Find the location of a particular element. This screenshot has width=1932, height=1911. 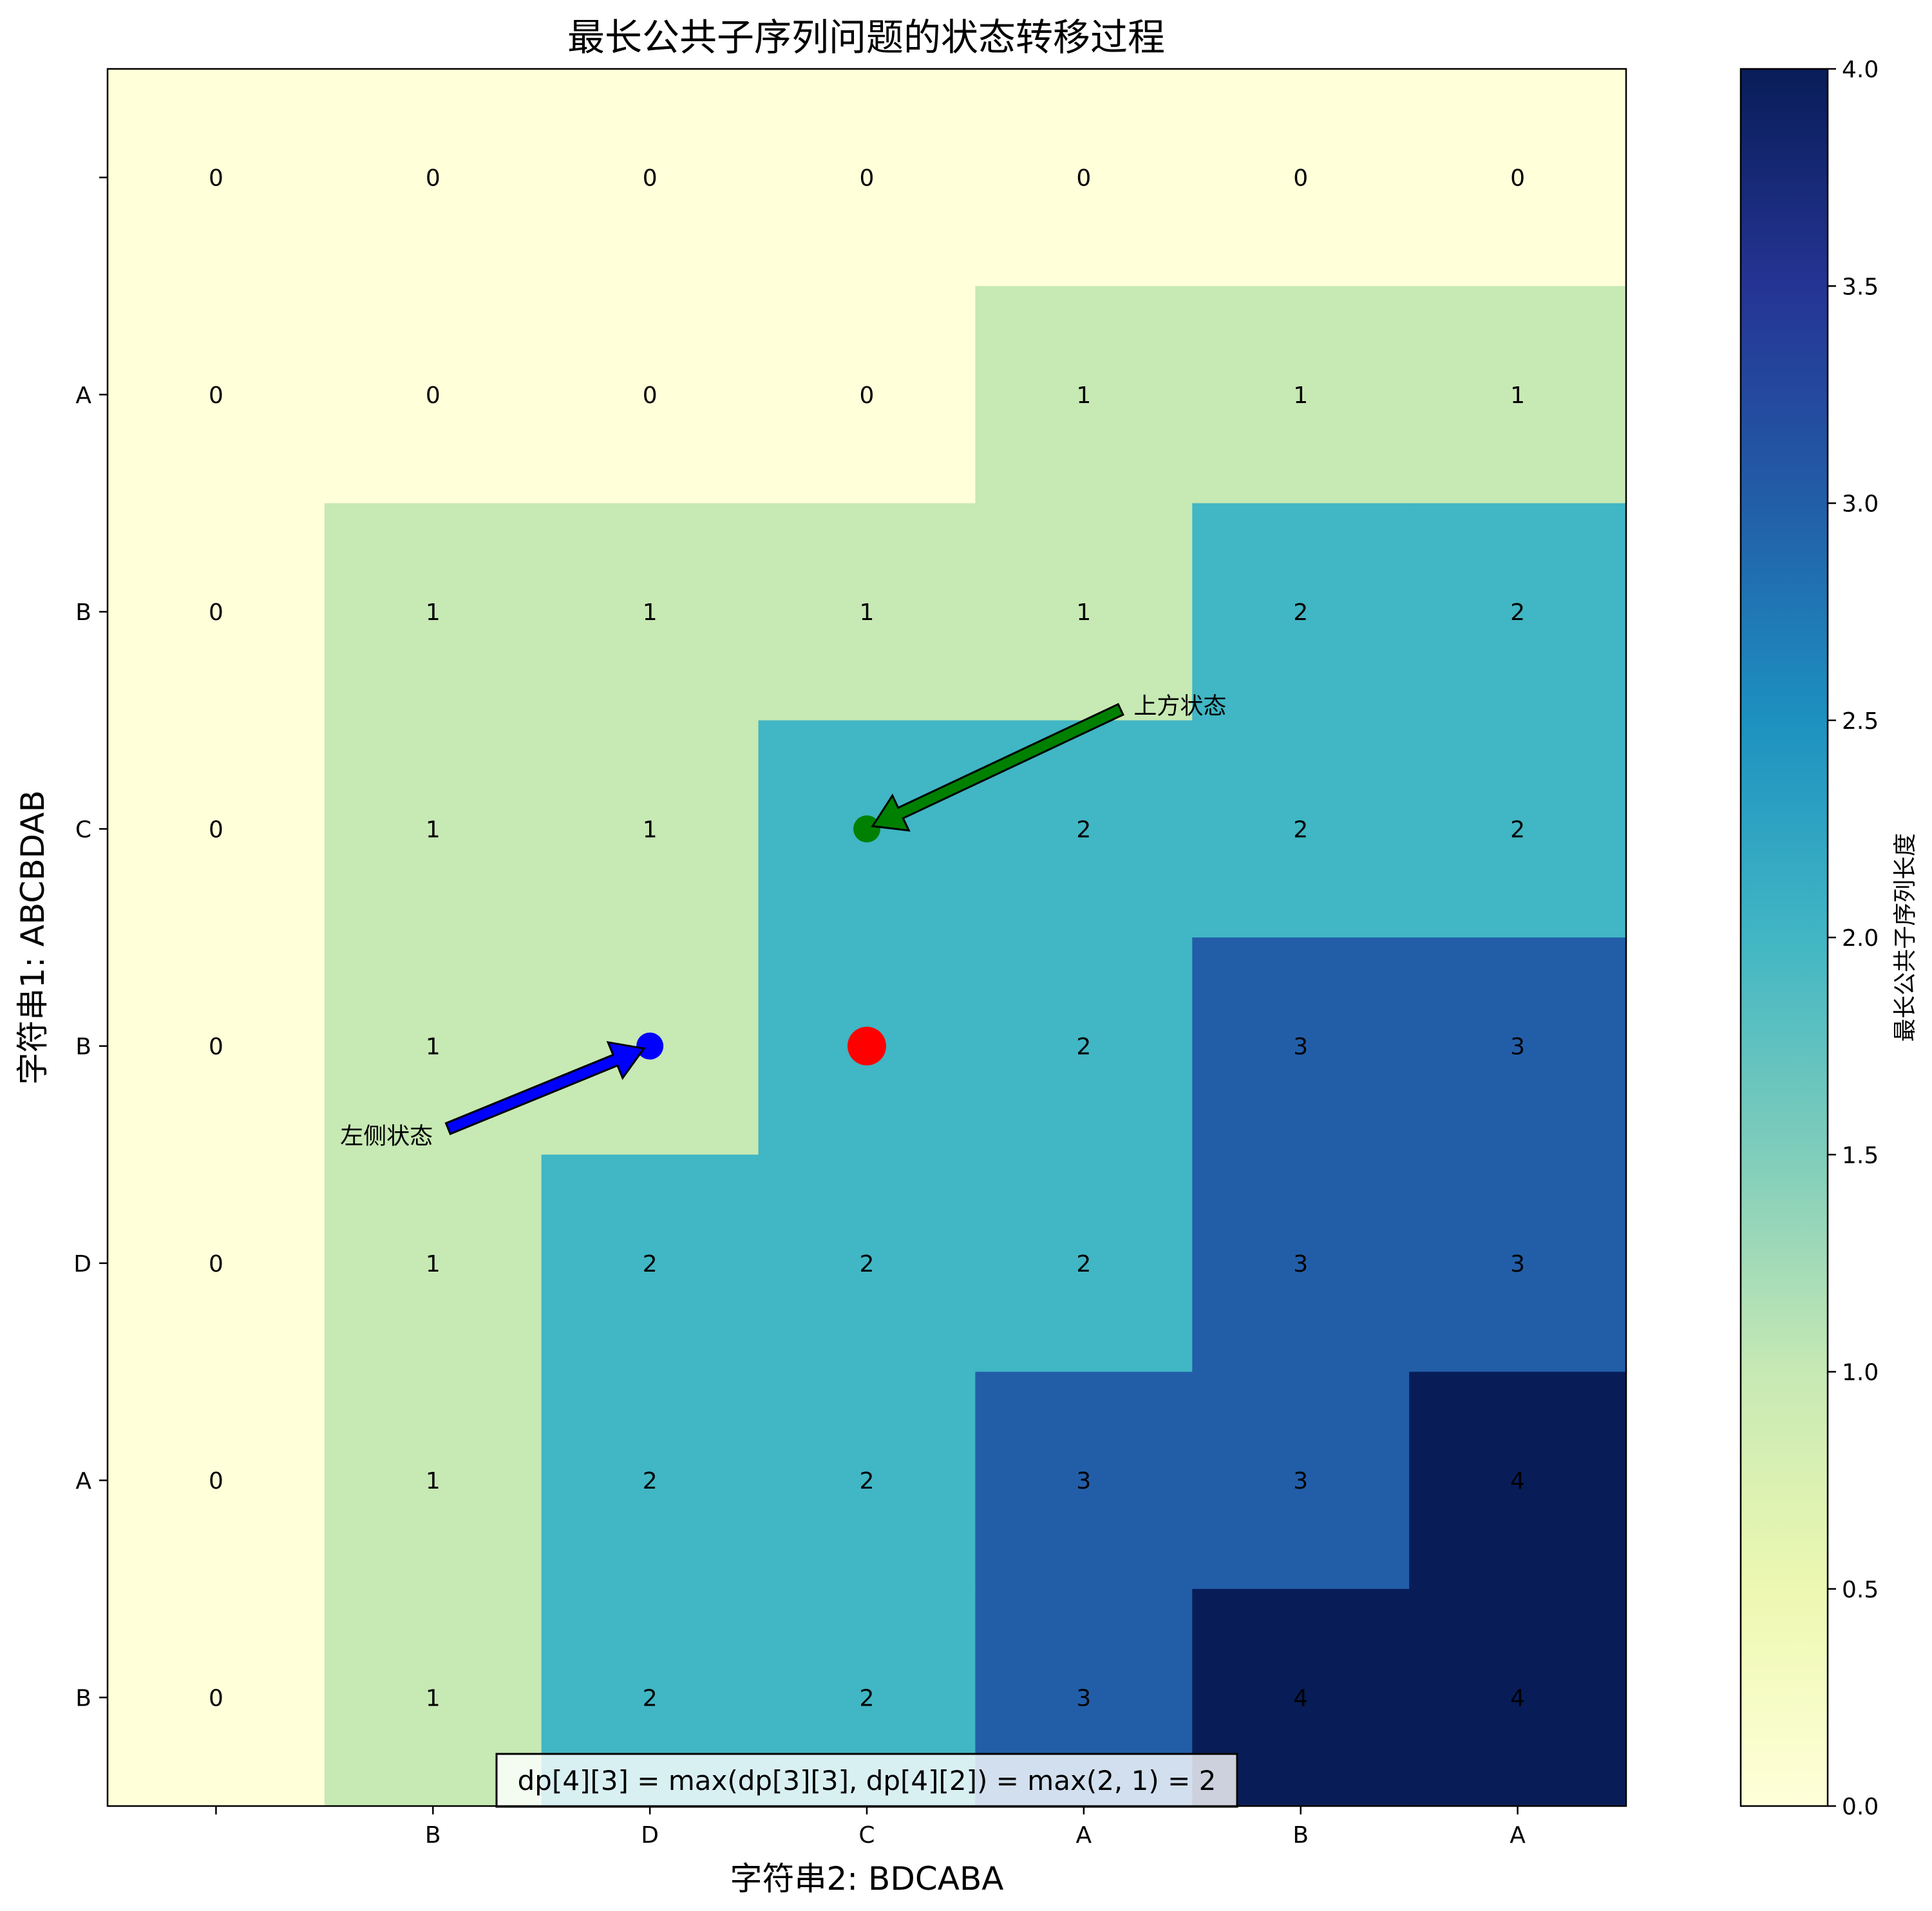

annotation-arrow is located at coordinates (545, 1088).